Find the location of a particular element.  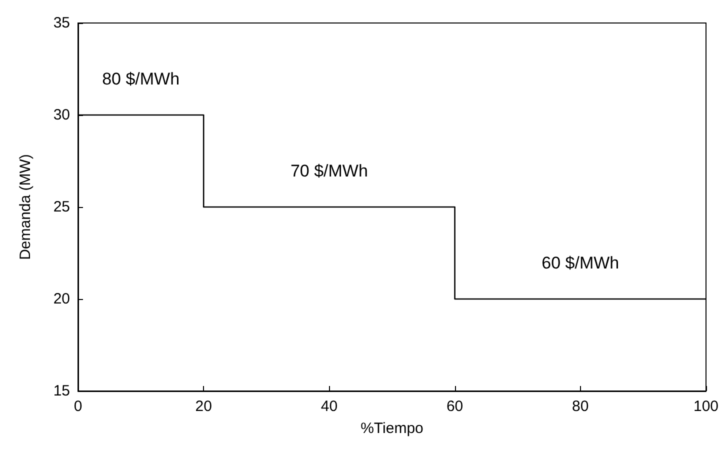

annotation: 70 $/MWh is located at coordinates (329, 171).